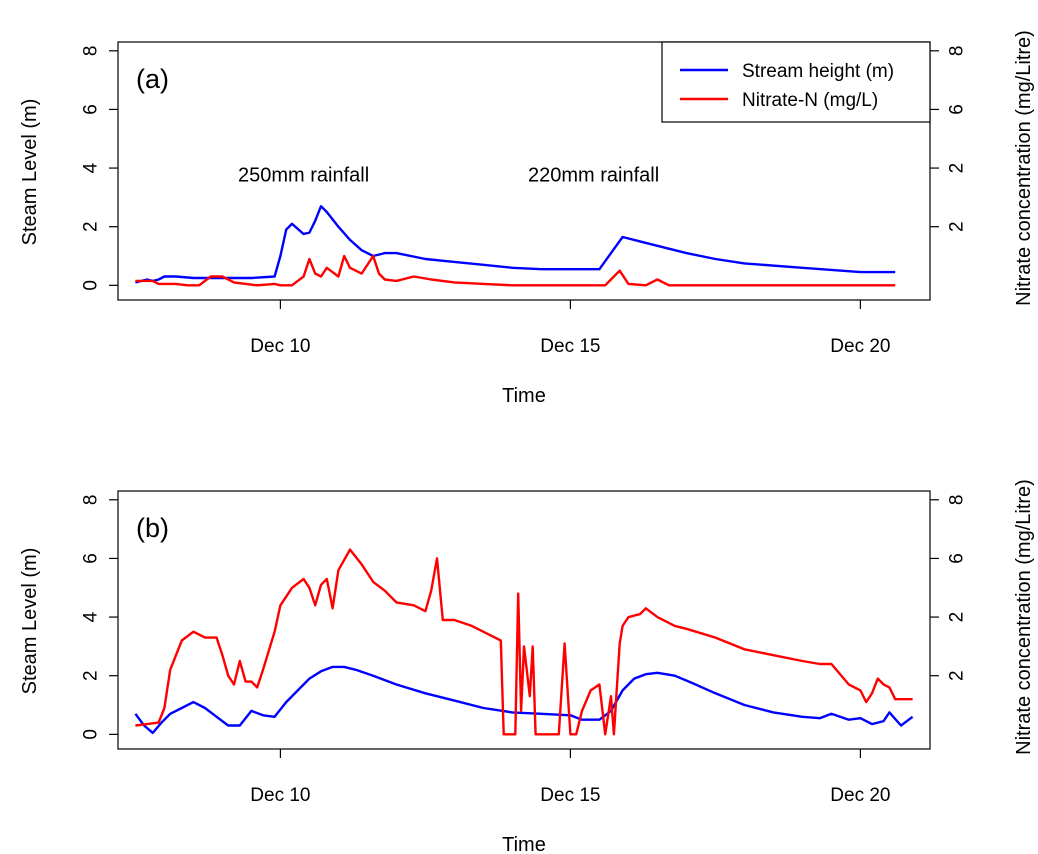 The height and width of the screenshot is (854, 1038). What do you see at coordinates (152, 79) in the screenshot?
I see `panel-label: (a)` at bounding box center [152, 79].